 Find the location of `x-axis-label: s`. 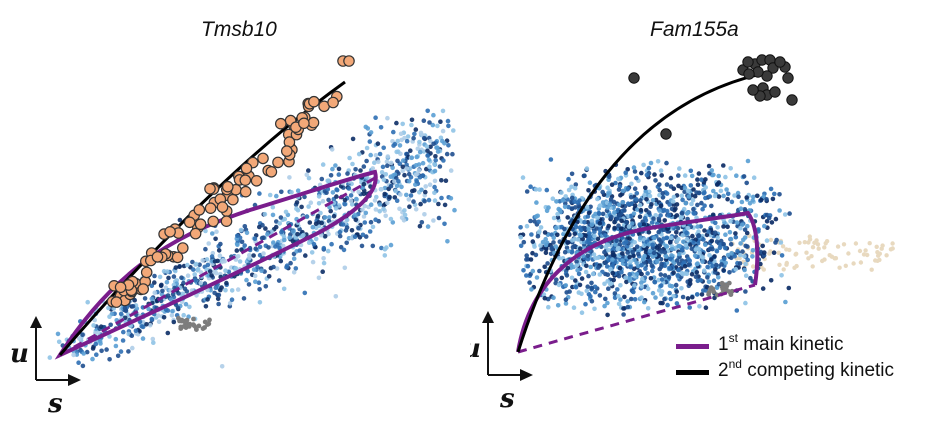

x-axis-label: s is located at coordinates (507, 399).